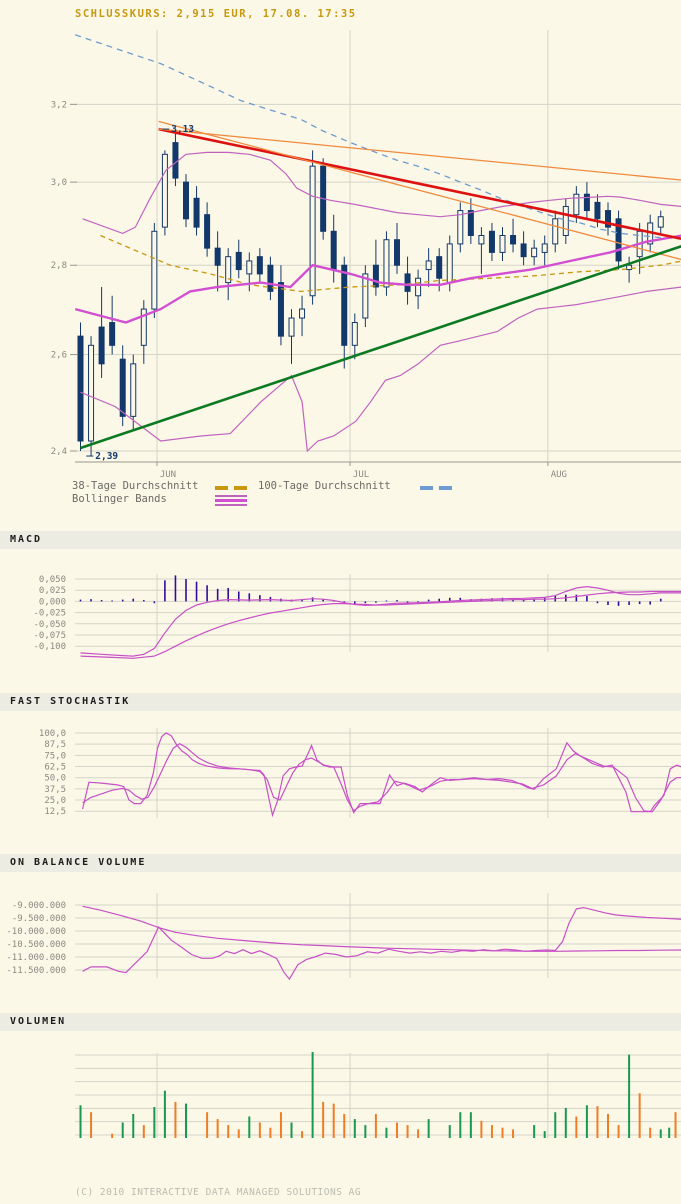 The image size is (681, 1204). I want to click on svg-text: 0,050, so click(52, 580).